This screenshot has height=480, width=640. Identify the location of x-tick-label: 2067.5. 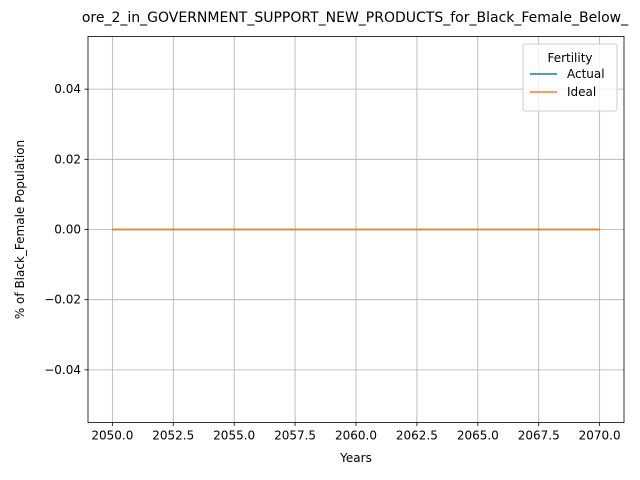
(539, 436).